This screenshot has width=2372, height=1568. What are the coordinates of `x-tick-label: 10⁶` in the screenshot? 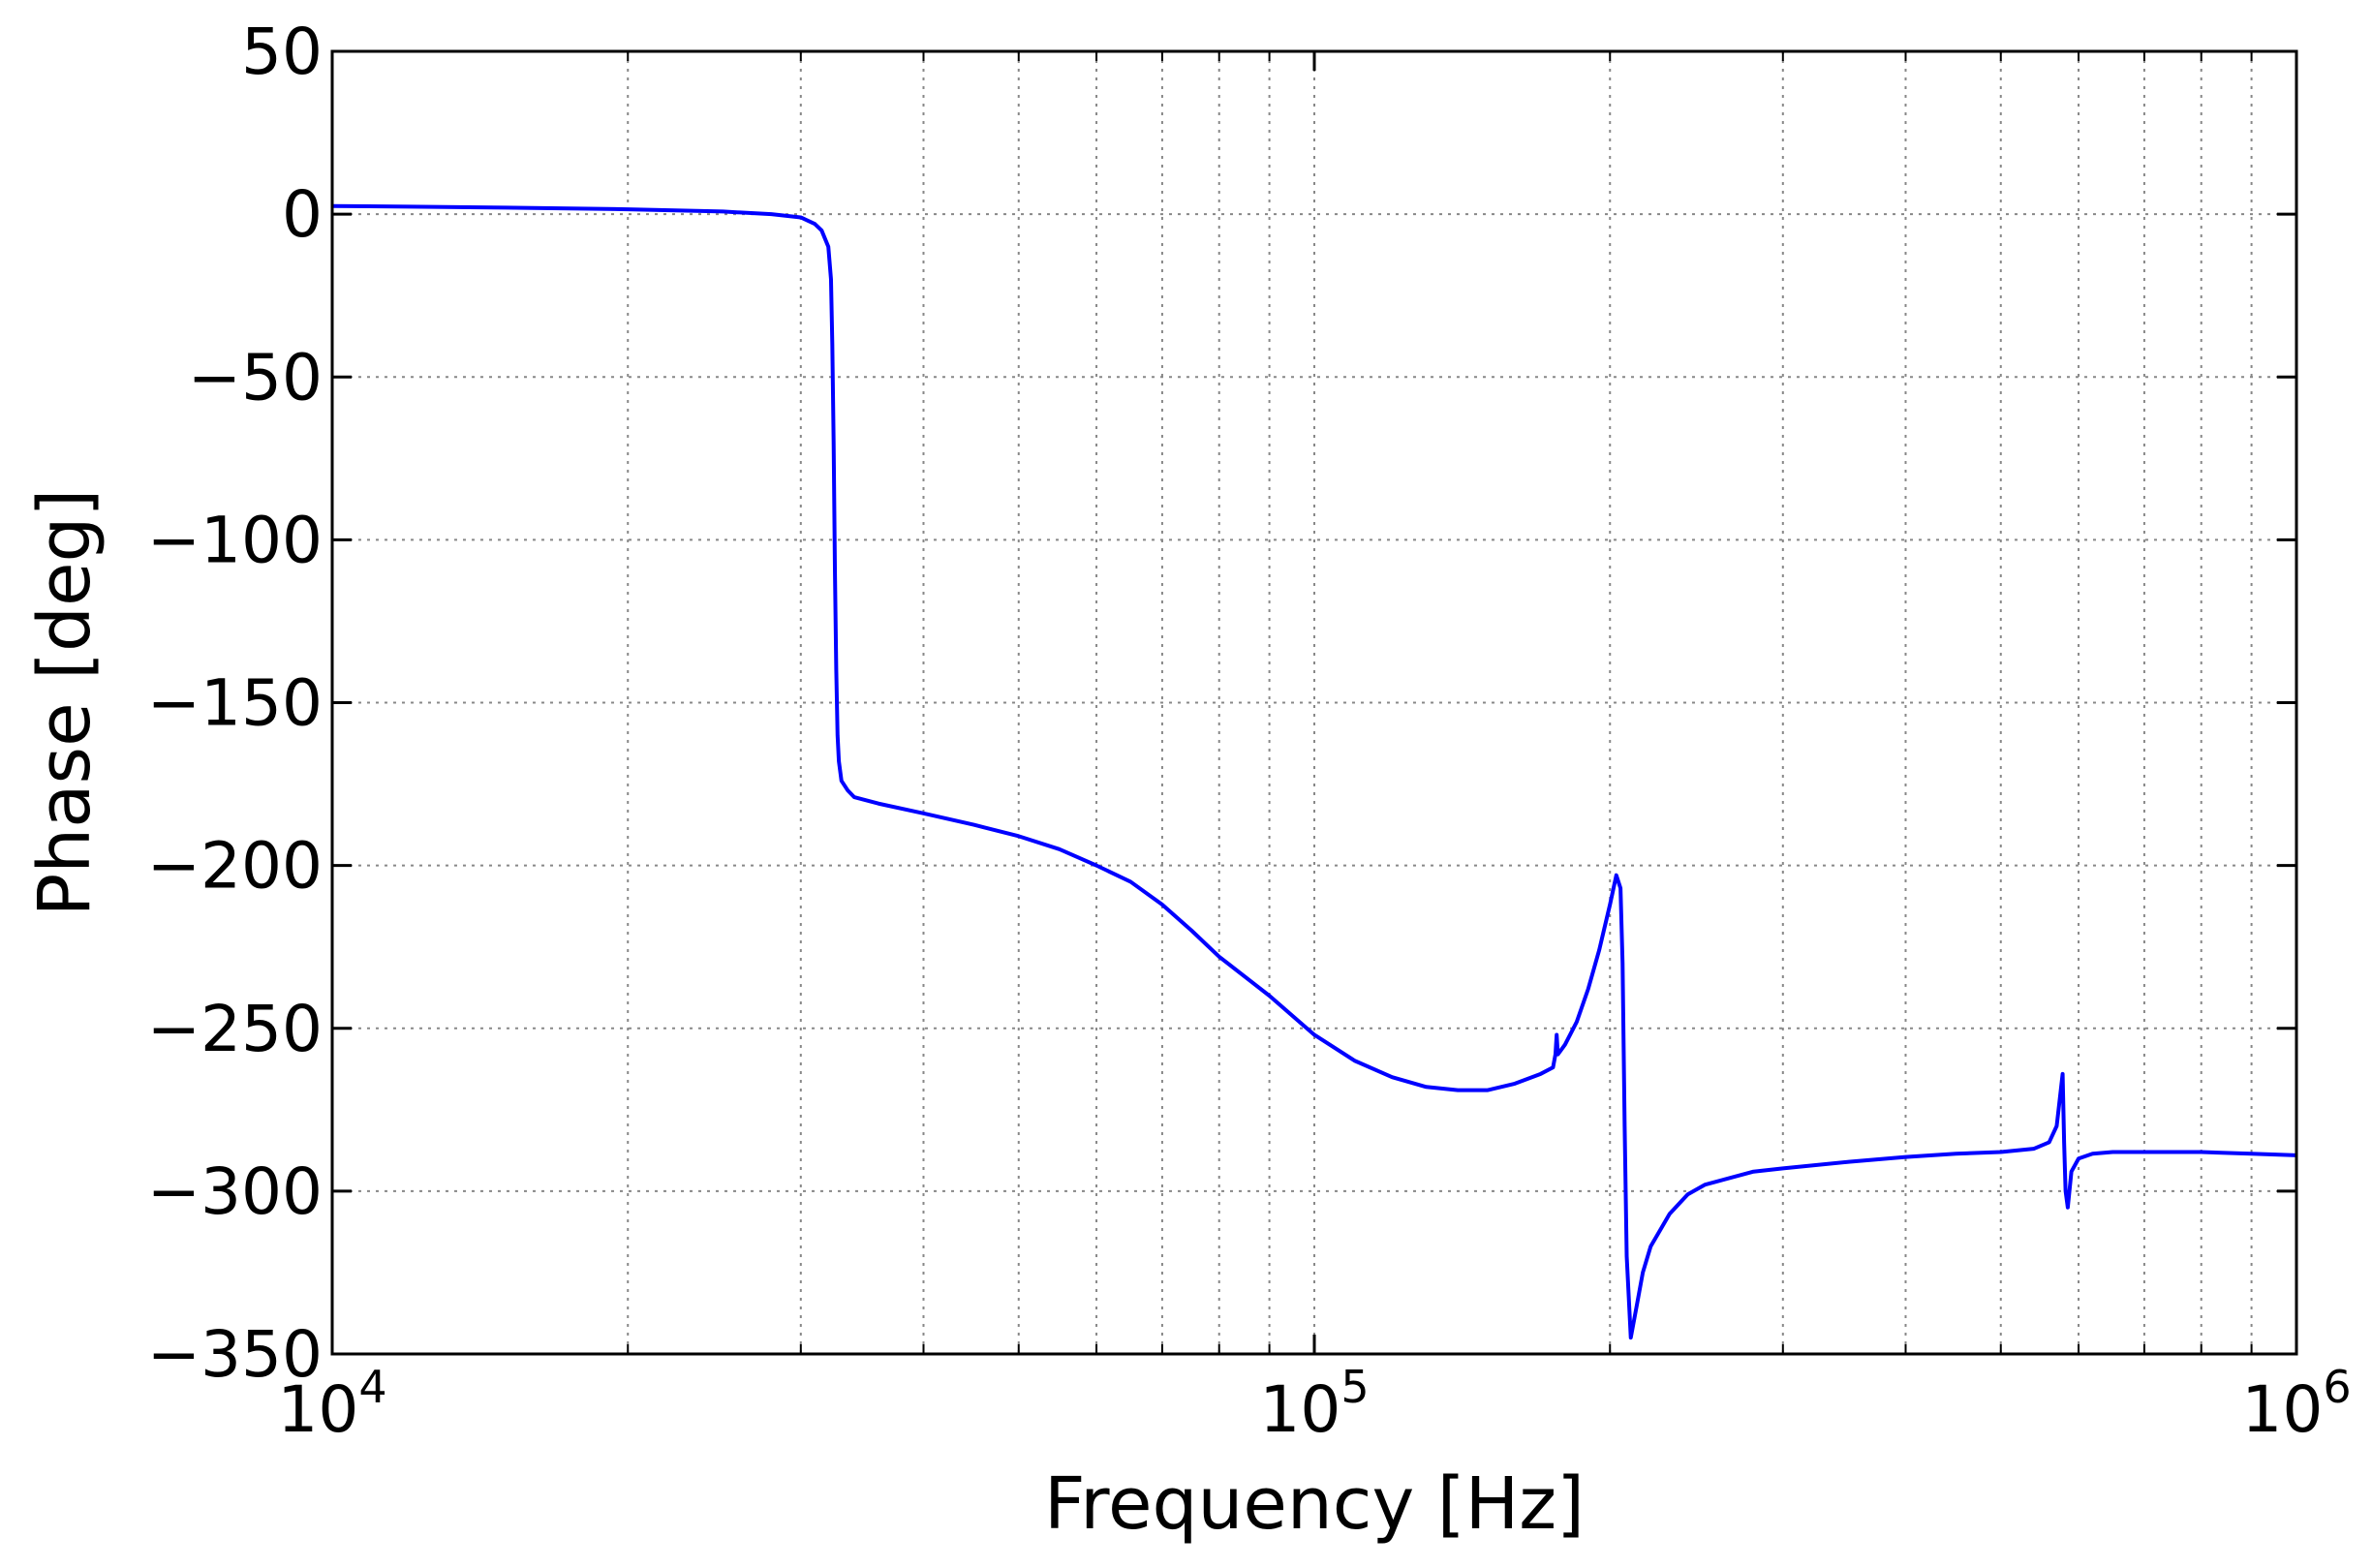 It's located at (2296, 1404).